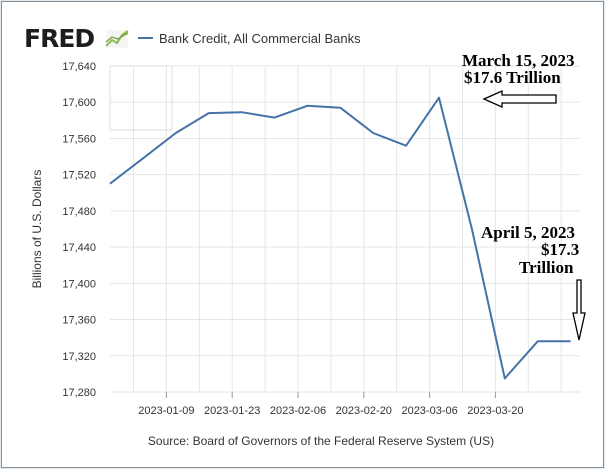 The width and height of the screenshot is (605, 469). I want to click on fred-logo: FRED, so click(59, 38).